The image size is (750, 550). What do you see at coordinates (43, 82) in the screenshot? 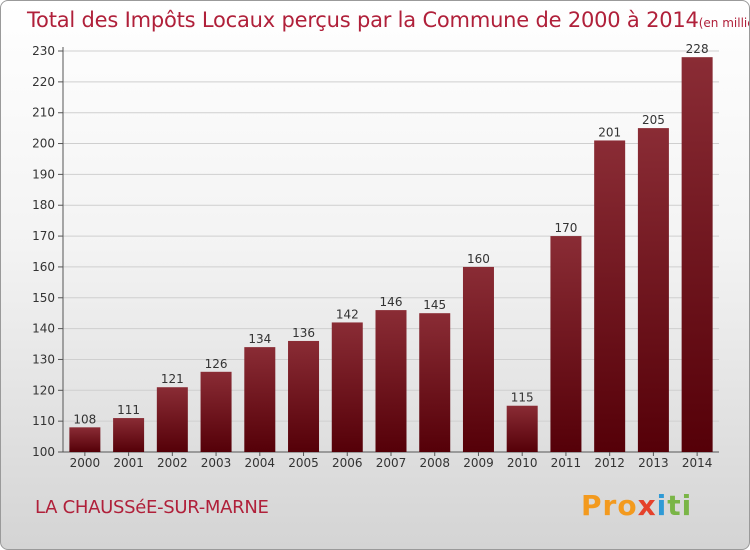
I see `y-tick-label: 220` at bounding box center [43, 82].